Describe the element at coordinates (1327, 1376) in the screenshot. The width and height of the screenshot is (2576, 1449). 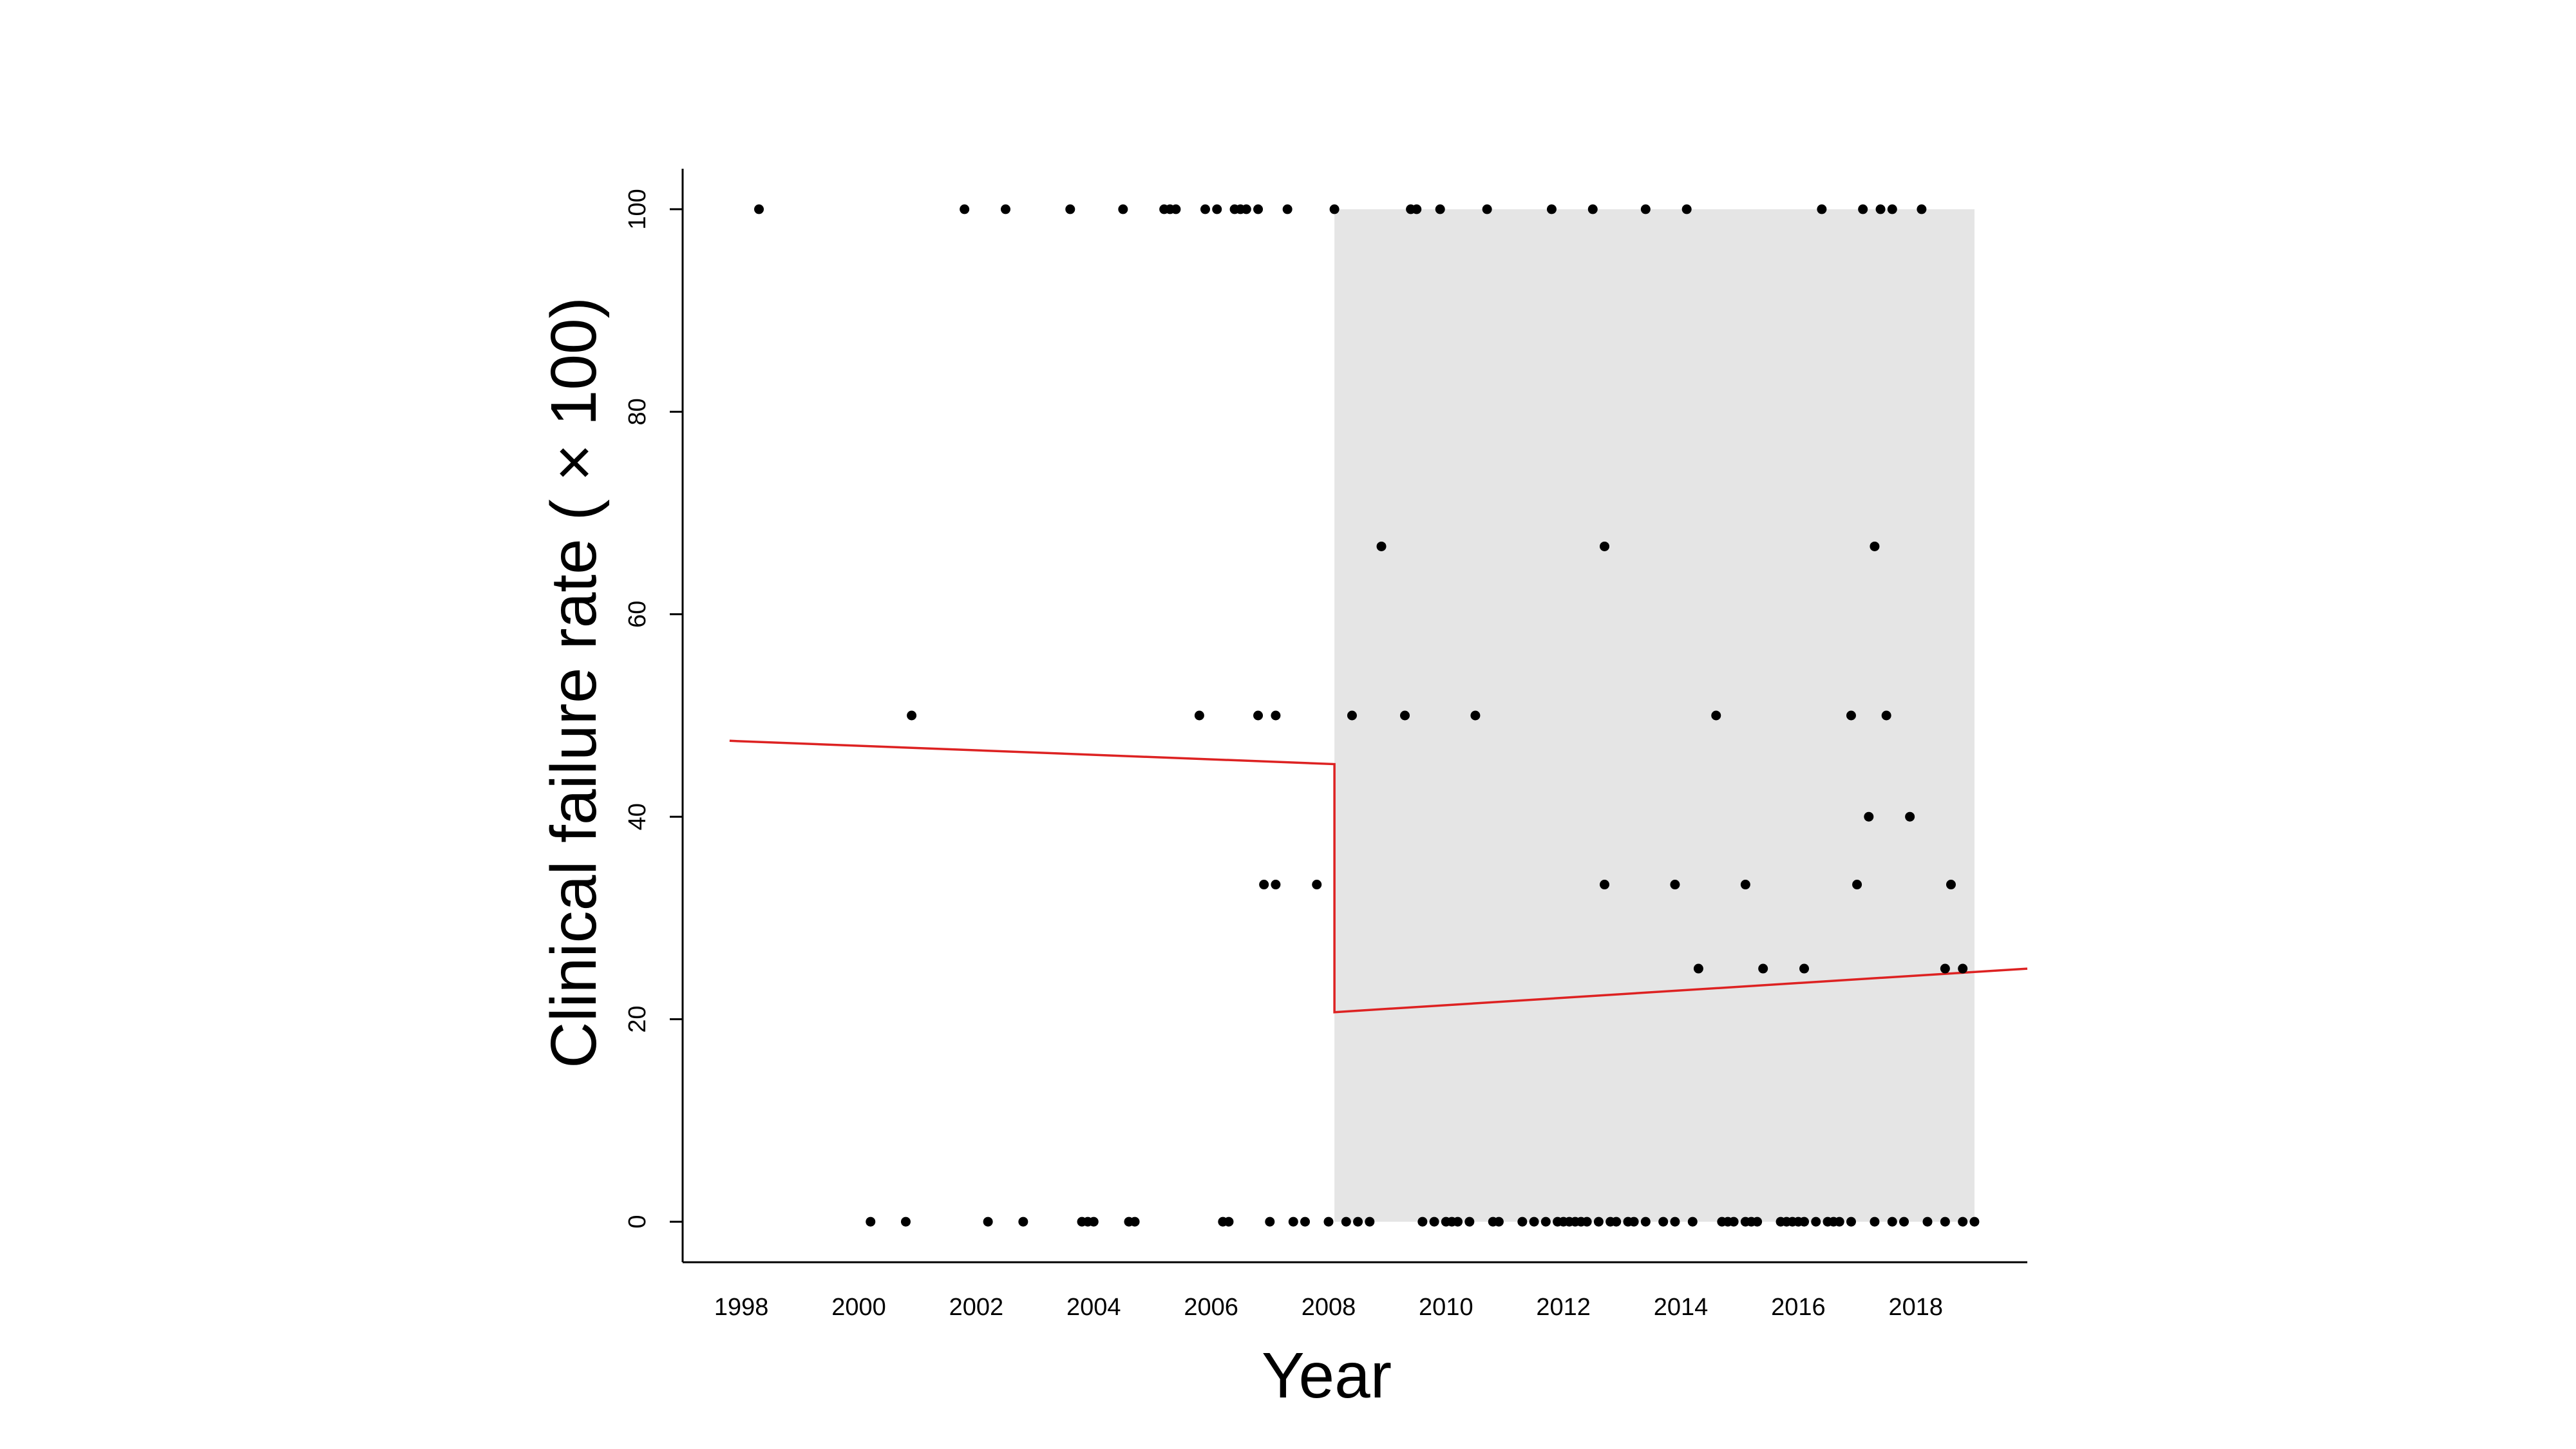
I see `x-axis-title: Year` at that location.